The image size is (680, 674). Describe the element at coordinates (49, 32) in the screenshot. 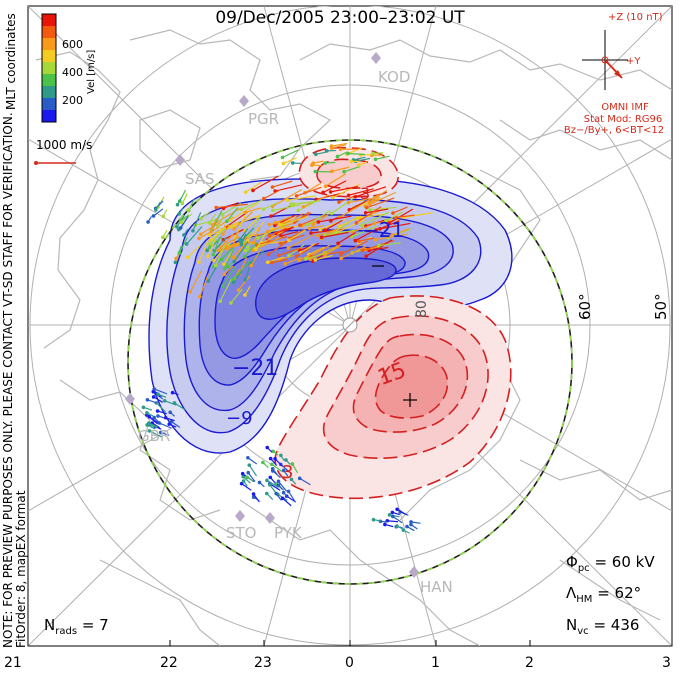

I see `colorbar-swatch` at that location.